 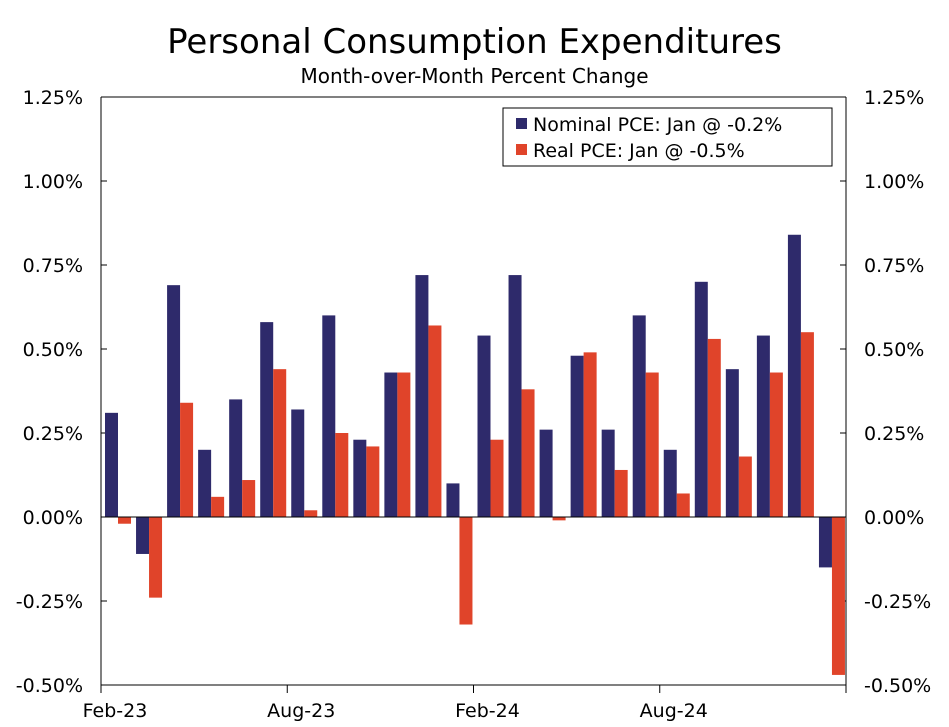 What do you see at coordinates (897, 602) in the screenshot?
I see `y-tick-label-right: -0.25%` at bounding box center [897, 602].